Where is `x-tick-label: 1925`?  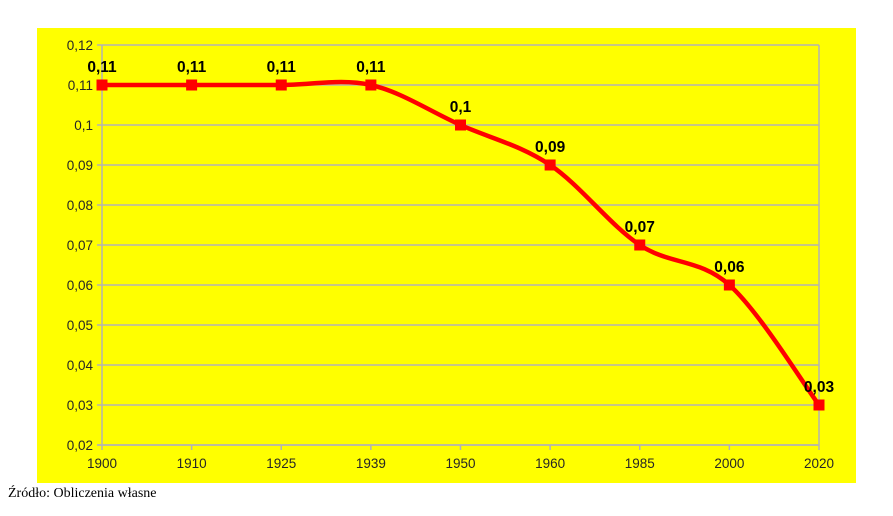
x-tick-label: 1925 is located at coordinates (281, 463).